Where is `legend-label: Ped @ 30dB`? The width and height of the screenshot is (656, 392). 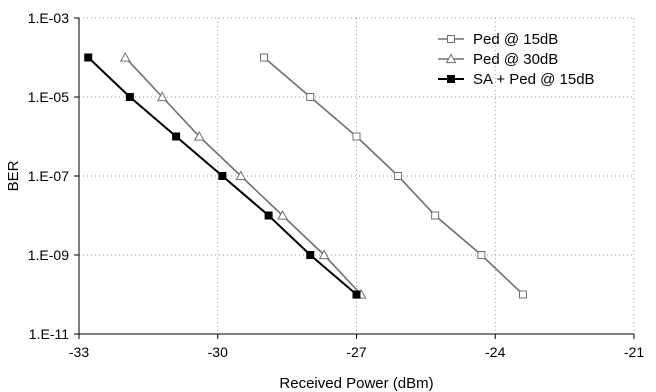 legend-label: Ped @ 30dB is located at coordinates (515, 59).